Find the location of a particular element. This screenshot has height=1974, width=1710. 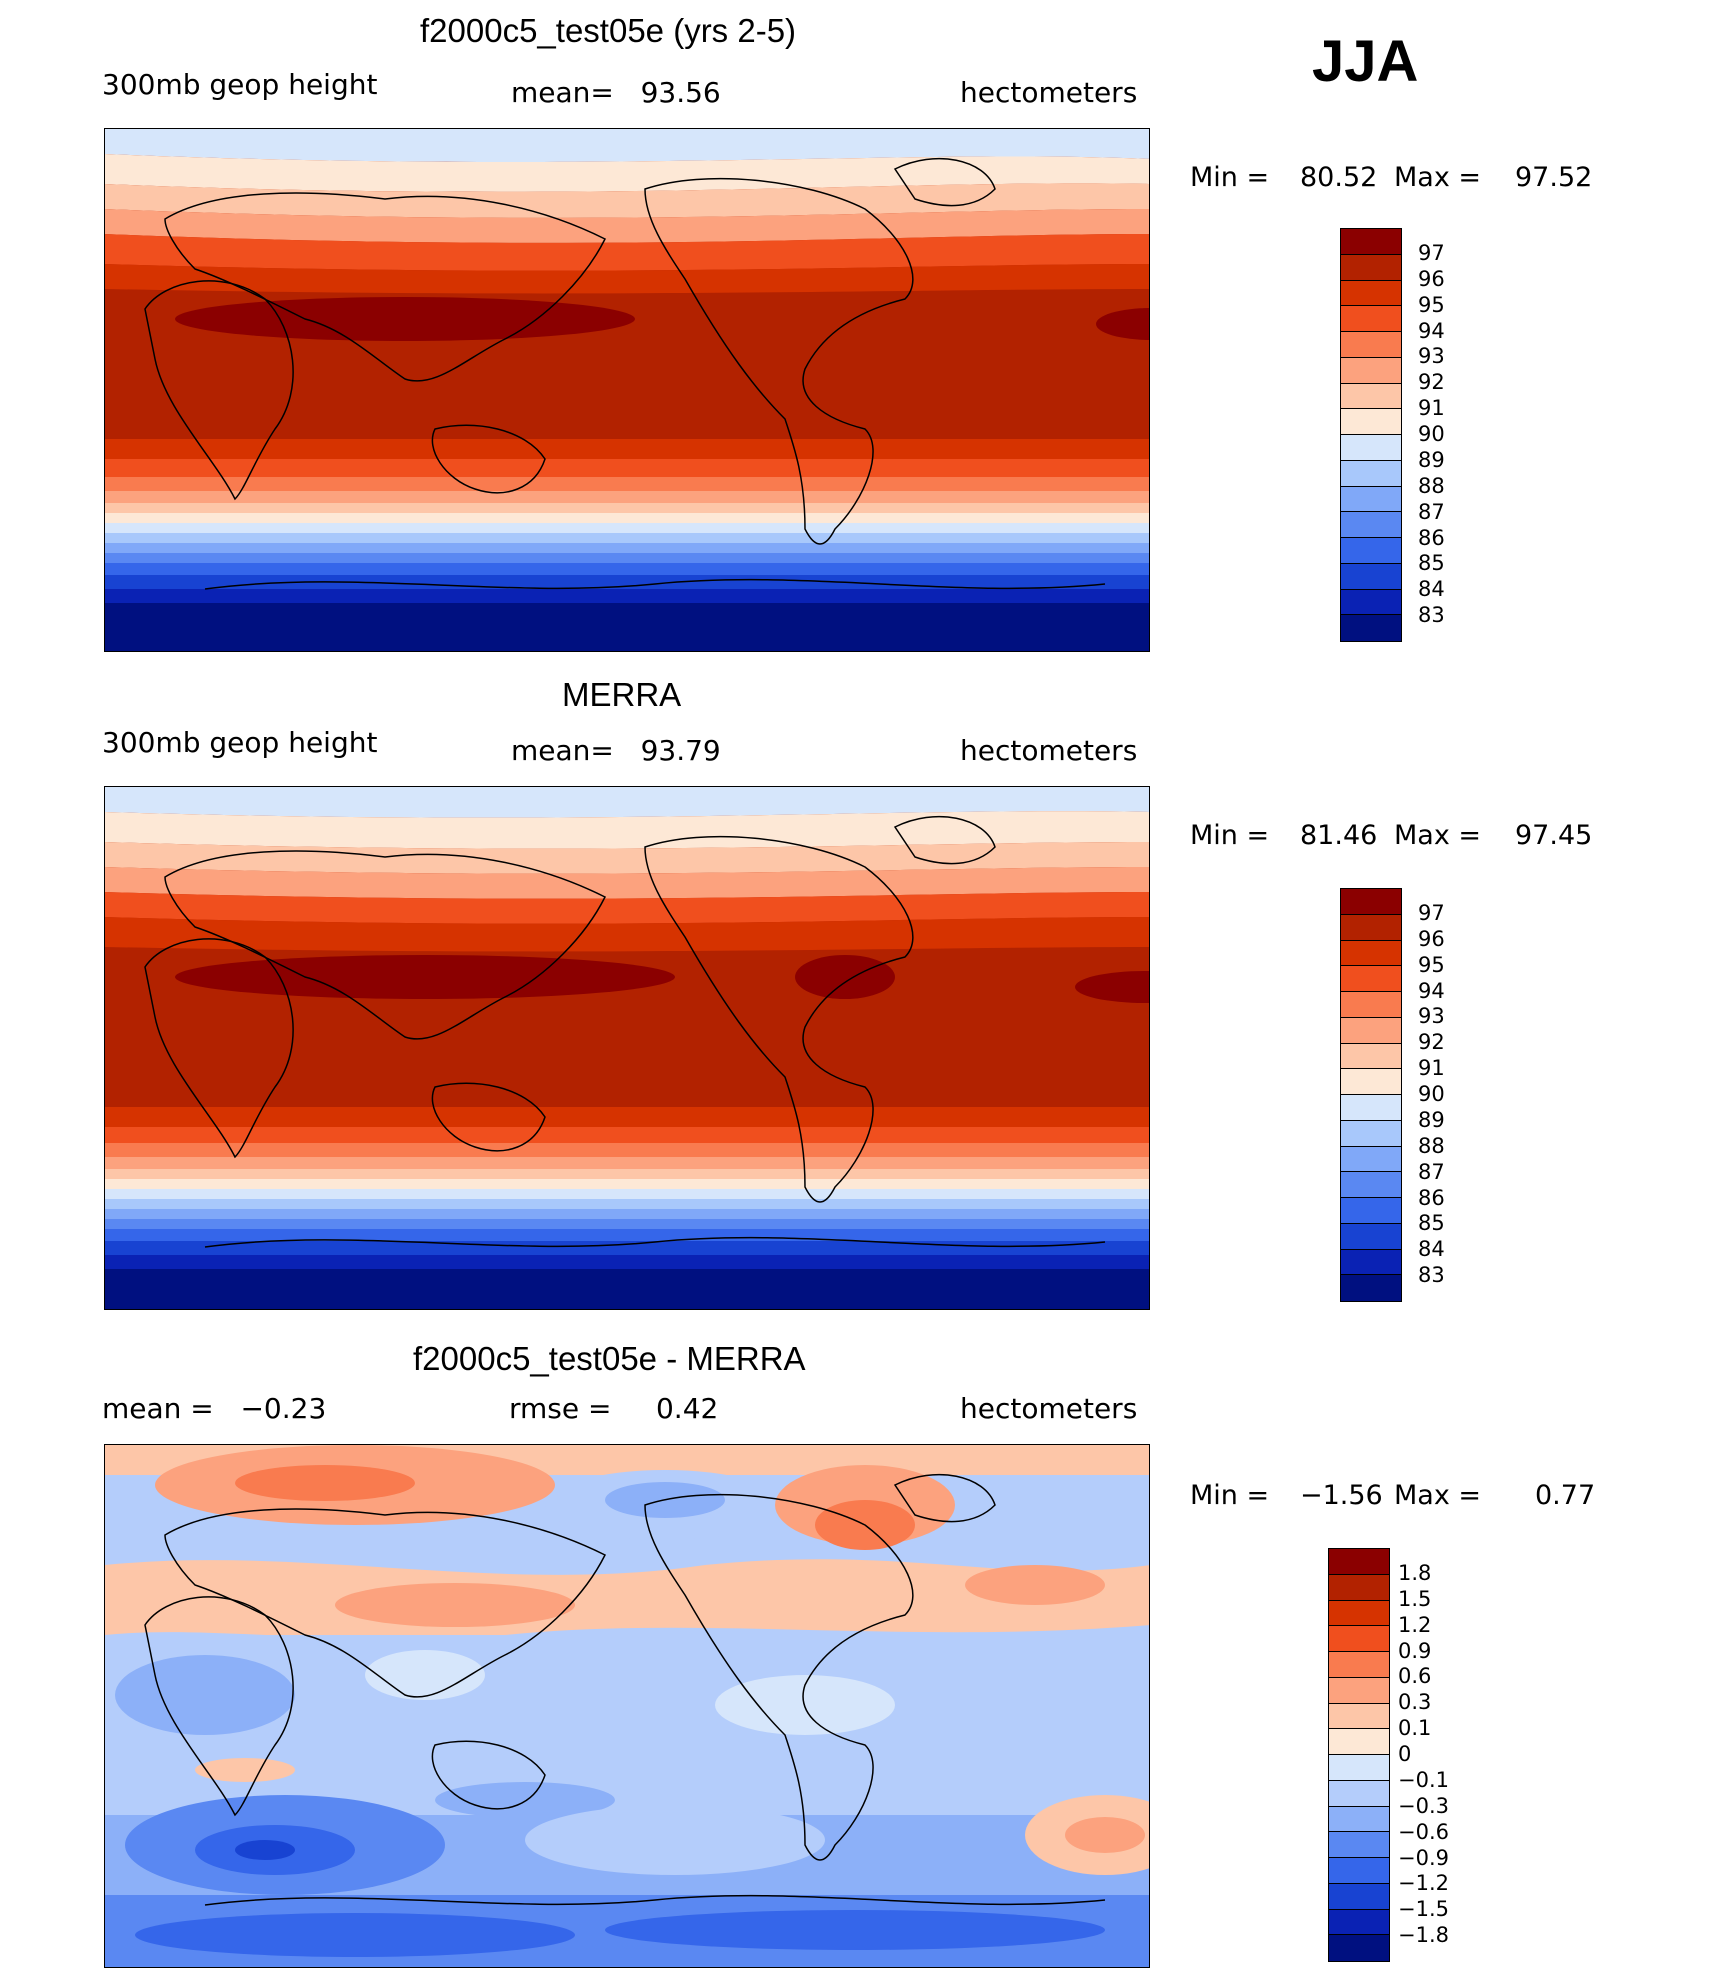

colorbar-tick-label: −1.5 is located at coordinates (1423, 1909).